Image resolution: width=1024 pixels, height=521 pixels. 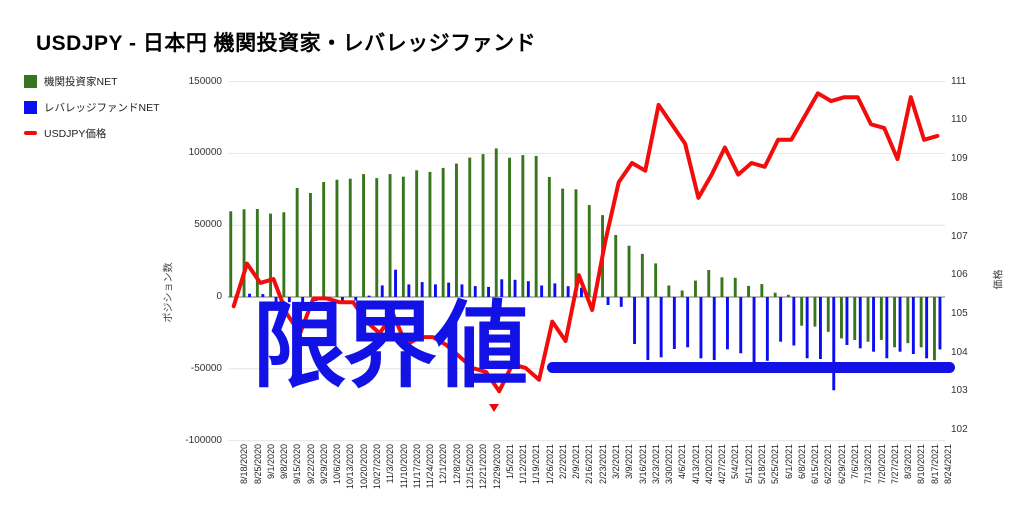 I want to click on x-axis-date-label: 10/13/2020, so click(x=350, y=467).